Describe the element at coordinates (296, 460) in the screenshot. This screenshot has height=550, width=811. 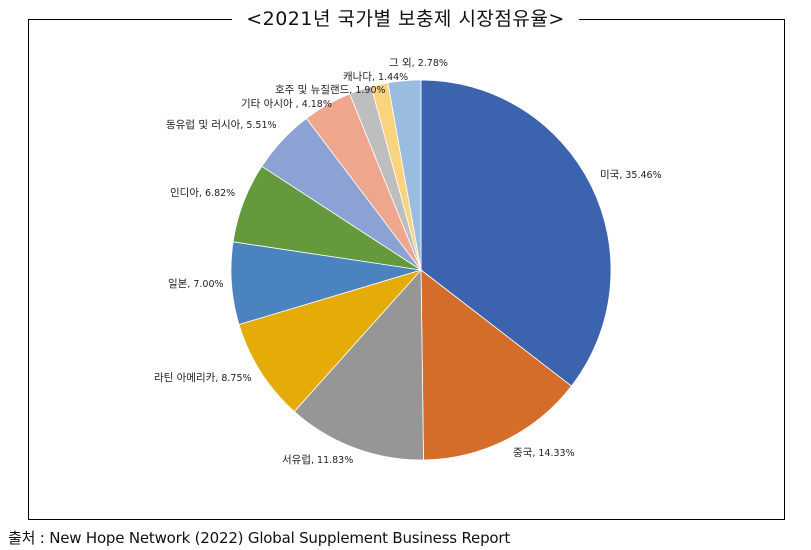
I see `data-label-category: 서유럽` at that location.